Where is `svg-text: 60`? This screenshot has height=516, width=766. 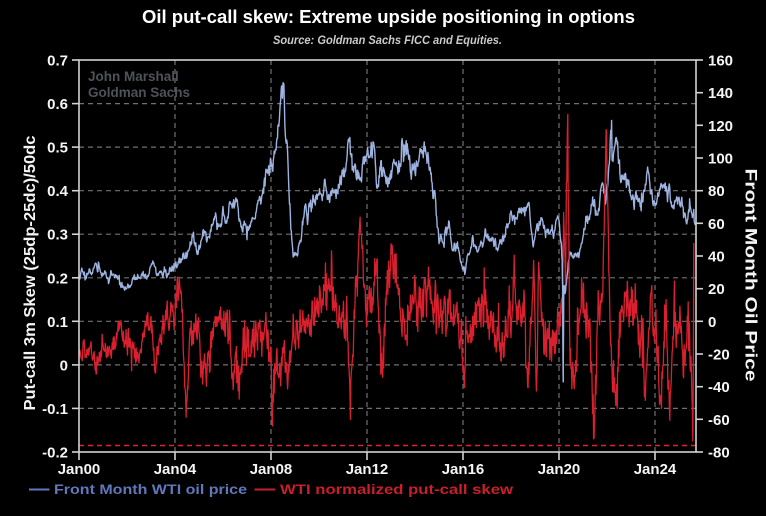 svg-text: 60 is located at coordinates (716, 224).